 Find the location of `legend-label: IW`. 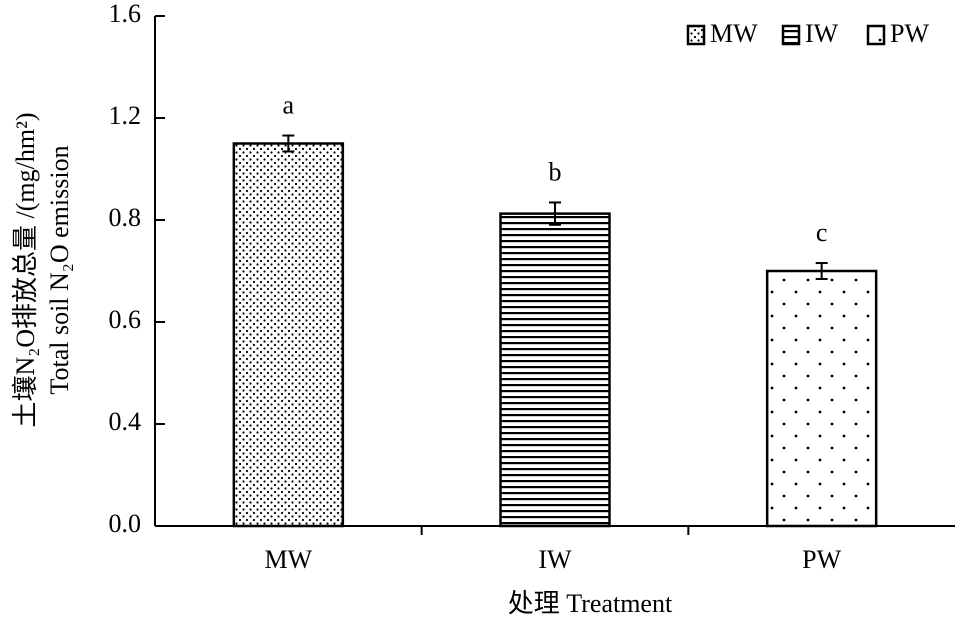

legend-label: IW is located at coordinates (822, 33).